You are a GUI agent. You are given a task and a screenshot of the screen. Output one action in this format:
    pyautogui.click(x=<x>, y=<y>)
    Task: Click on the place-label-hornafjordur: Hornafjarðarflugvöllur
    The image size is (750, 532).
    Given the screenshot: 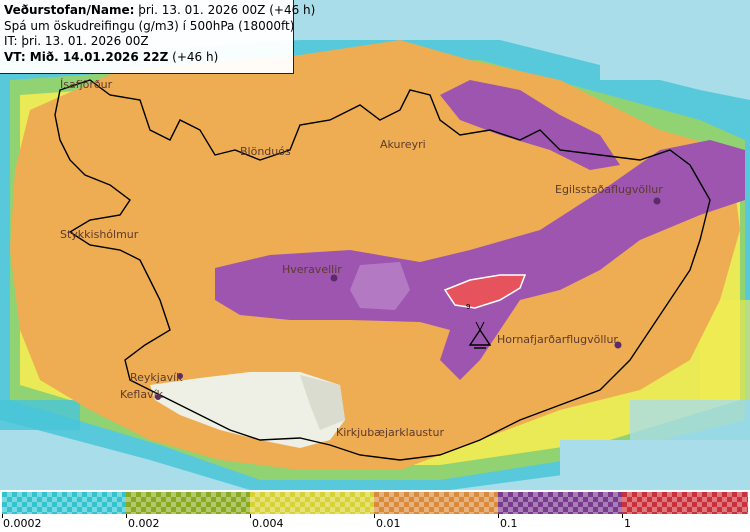 What is the action you would take?
    pyautogui.click(x=557, y=339)
    